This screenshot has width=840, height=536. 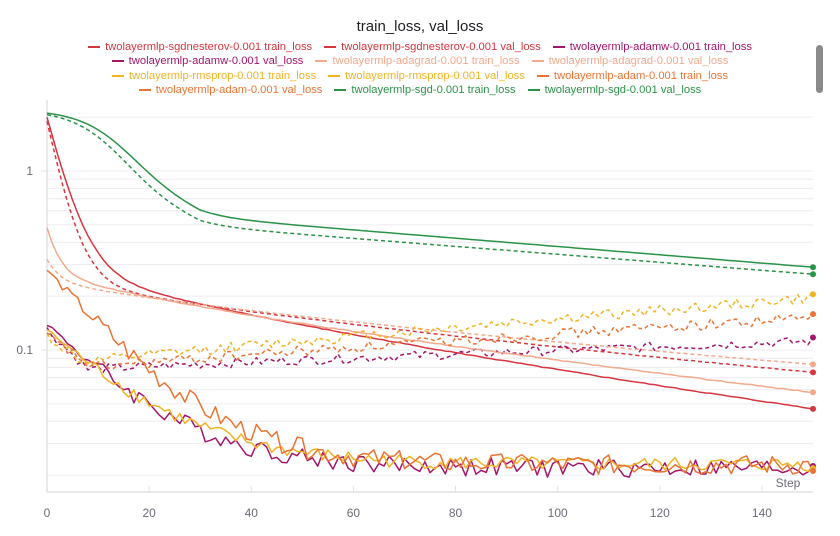 I want to click on legend-item: twolayermlp-adagrad-0.001 train_loss, so click(x=417, y=61).